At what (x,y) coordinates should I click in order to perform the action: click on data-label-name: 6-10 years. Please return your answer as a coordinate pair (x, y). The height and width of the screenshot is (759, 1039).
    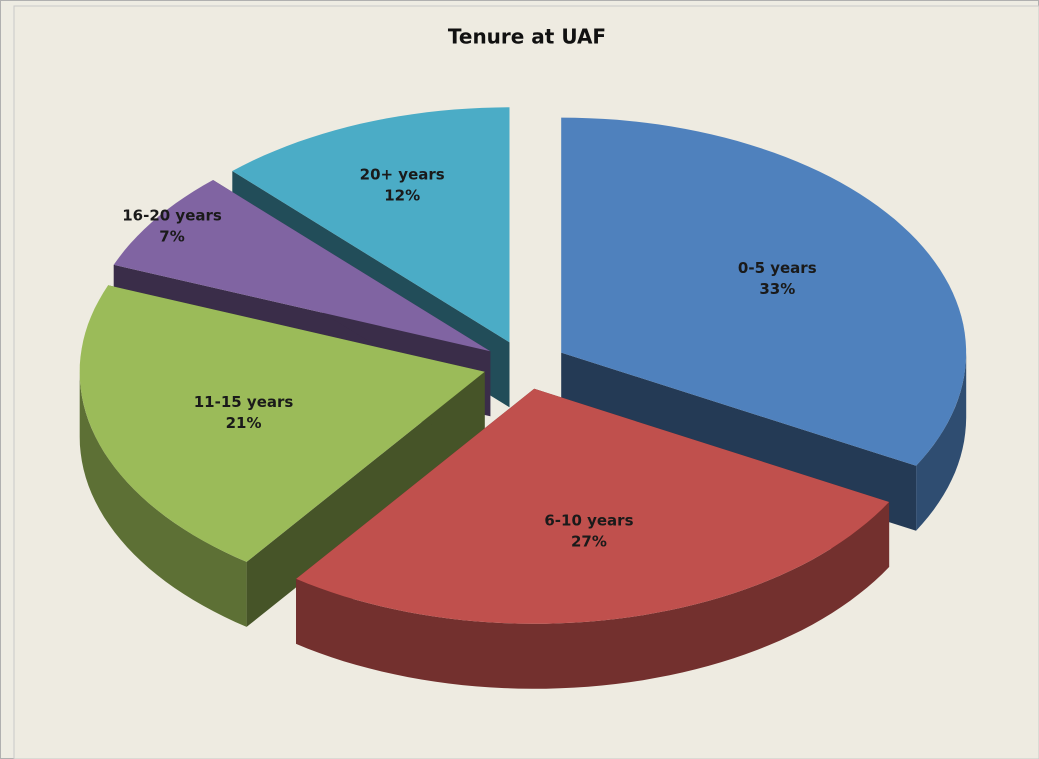
    Looking at the image, I should click on (588, 520).